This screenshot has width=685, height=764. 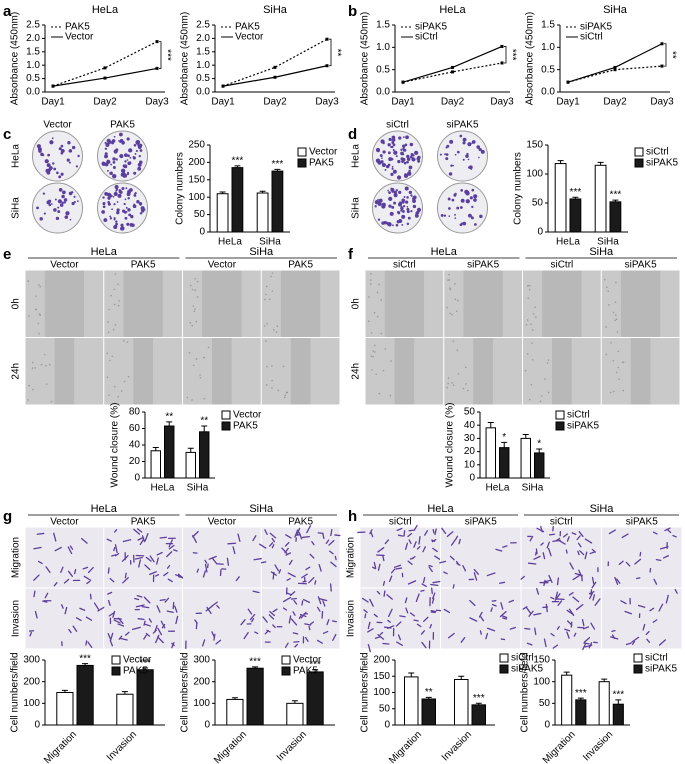 I want to click on column-label: Vector, so click(x=222, y=265).